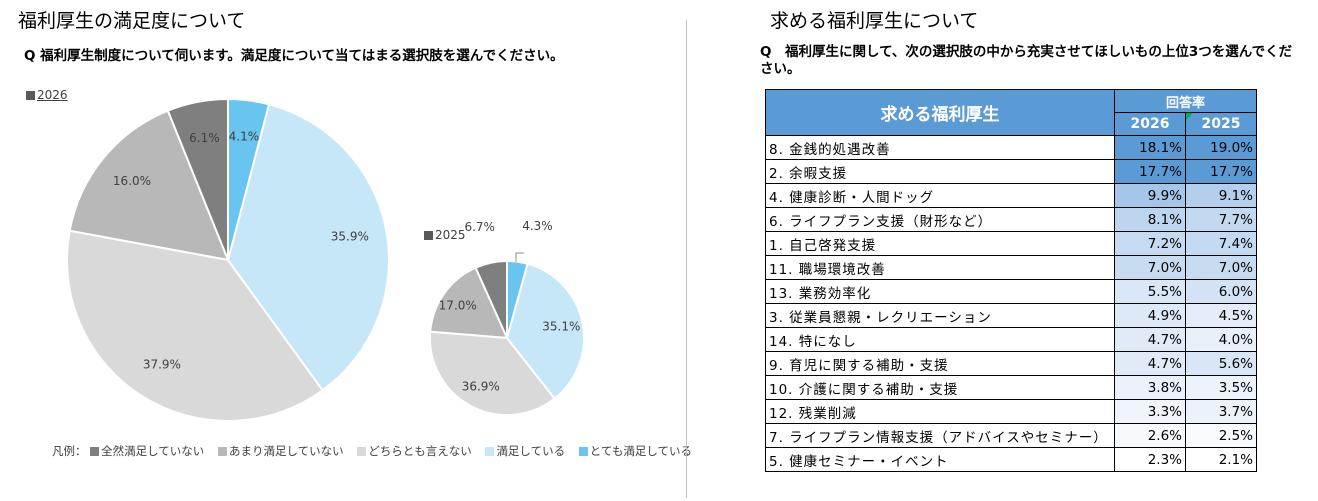 The width and height of the screenshot is (1318, 501). Describe the element at coordinates (162, 364) in the screenshot. I see `pie-2026-label-2: 37.9%` at that location.